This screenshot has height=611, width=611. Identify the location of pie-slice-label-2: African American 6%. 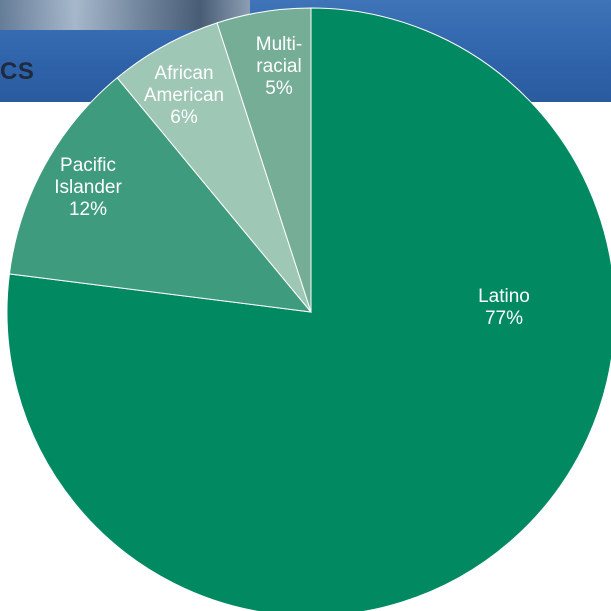
(184, 95).